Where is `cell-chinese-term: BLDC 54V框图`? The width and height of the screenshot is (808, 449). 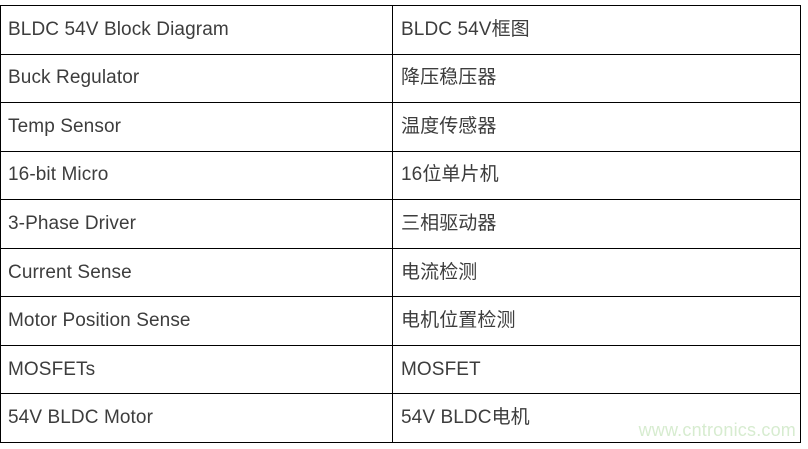 cell-chinese-term: BLDC 54V框图 is located at coordinates (596, 30).